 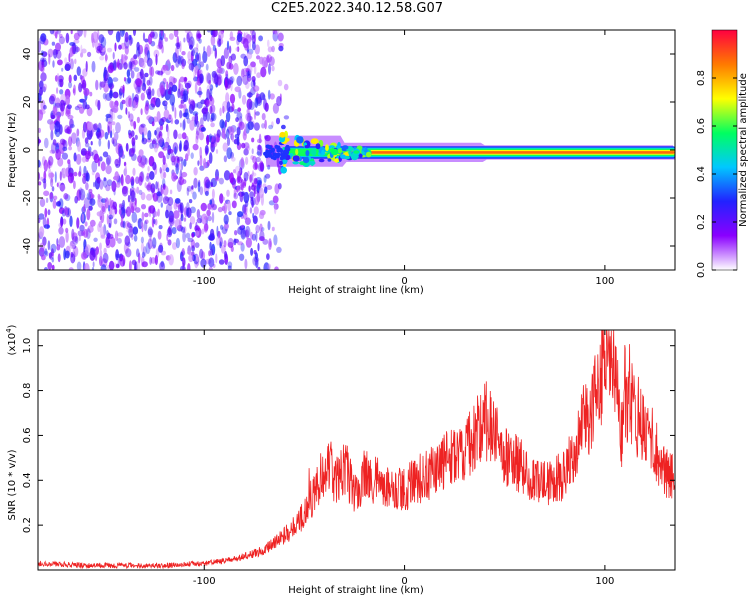 What do you see at coordinates (12, 344) in the screenshot?
I see `y-scale-base: (x10` at bounding box center [12, 344].